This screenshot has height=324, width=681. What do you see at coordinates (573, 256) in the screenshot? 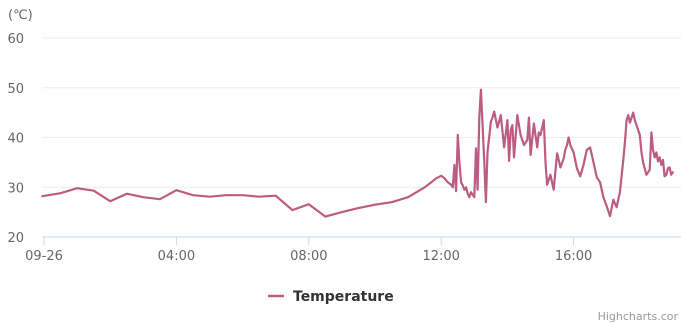
I see `x-tick-label-4: 16:00` at bounding box center [573, 256].